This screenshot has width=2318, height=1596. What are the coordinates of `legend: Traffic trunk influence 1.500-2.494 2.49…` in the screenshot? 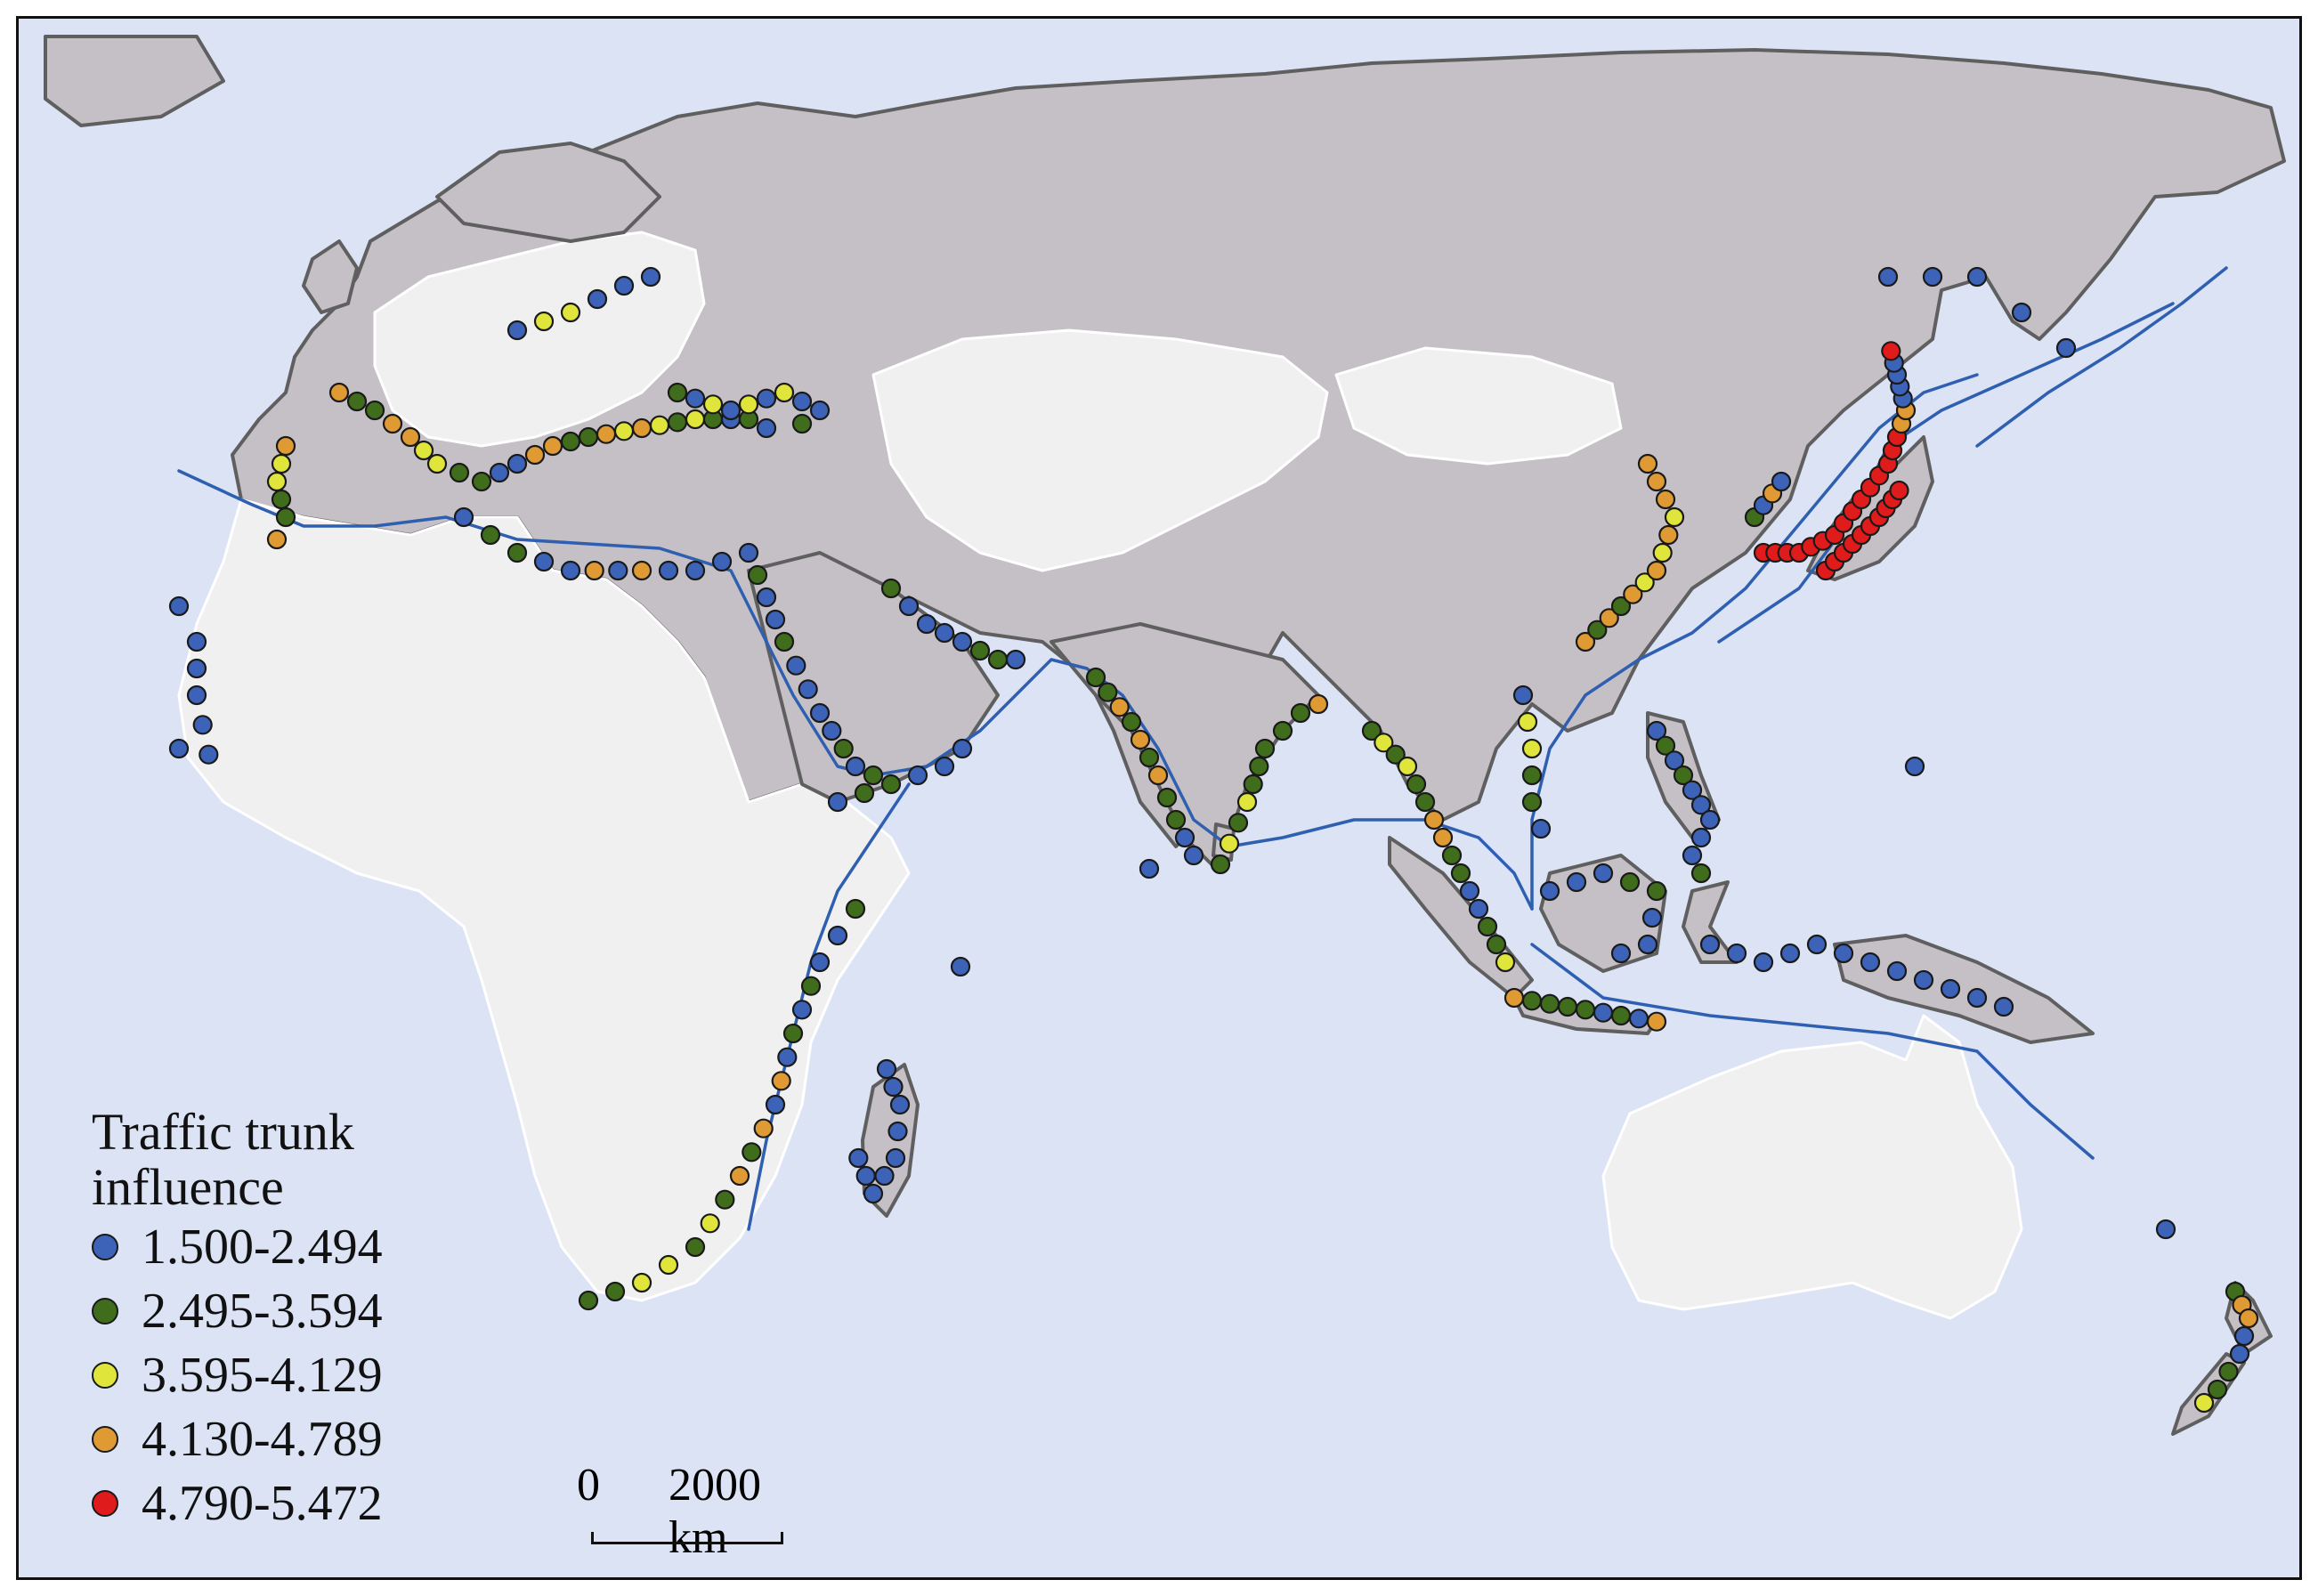 It's located at (279, 1320).